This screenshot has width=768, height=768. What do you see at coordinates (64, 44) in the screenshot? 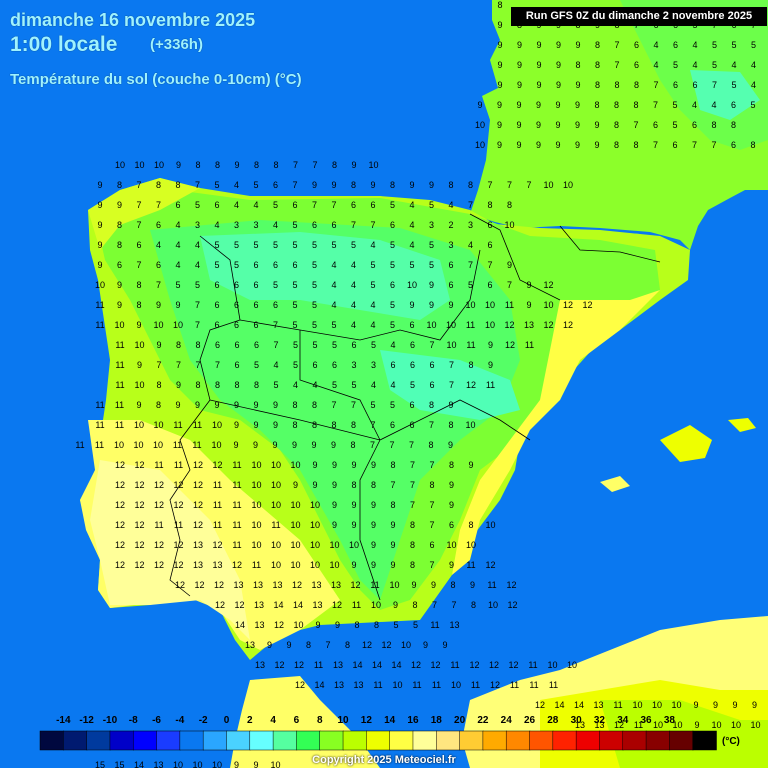
I see `map-time: 1:00 locale` at bounding box center [64, 44].